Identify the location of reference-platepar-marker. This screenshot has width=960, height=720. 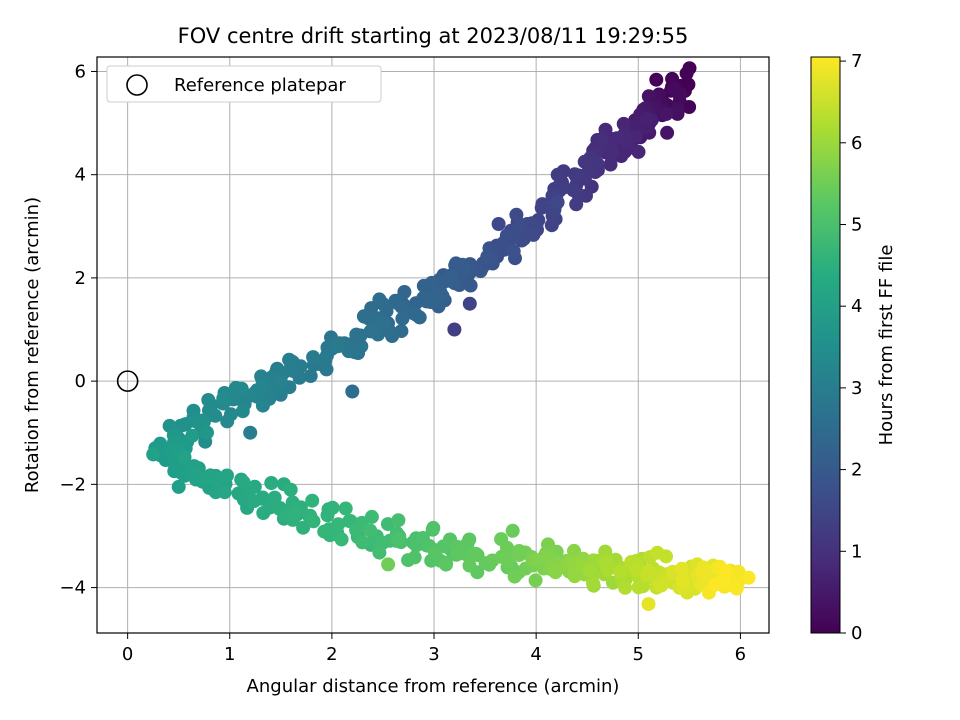
(127, 381).